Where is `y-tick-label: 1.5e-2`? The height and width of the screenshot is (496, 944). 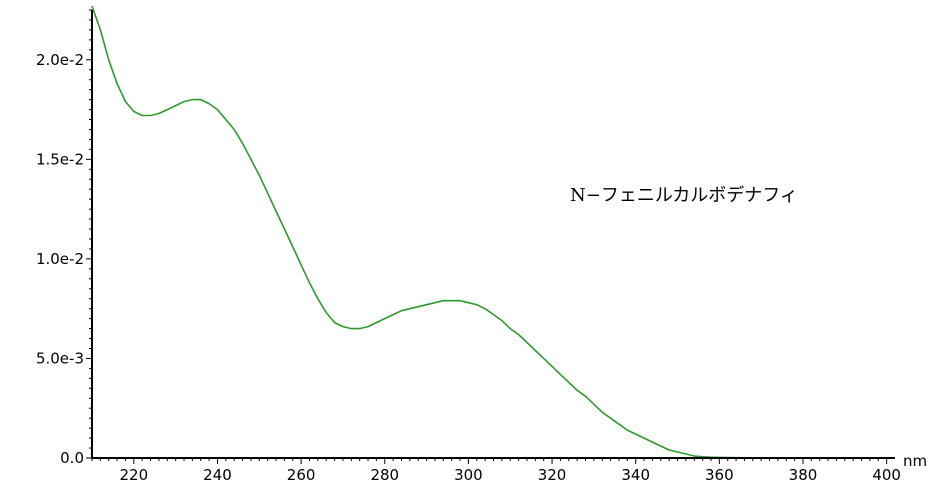
y-tick-label: 1.5e-2 is located at coordinates (60, 159).